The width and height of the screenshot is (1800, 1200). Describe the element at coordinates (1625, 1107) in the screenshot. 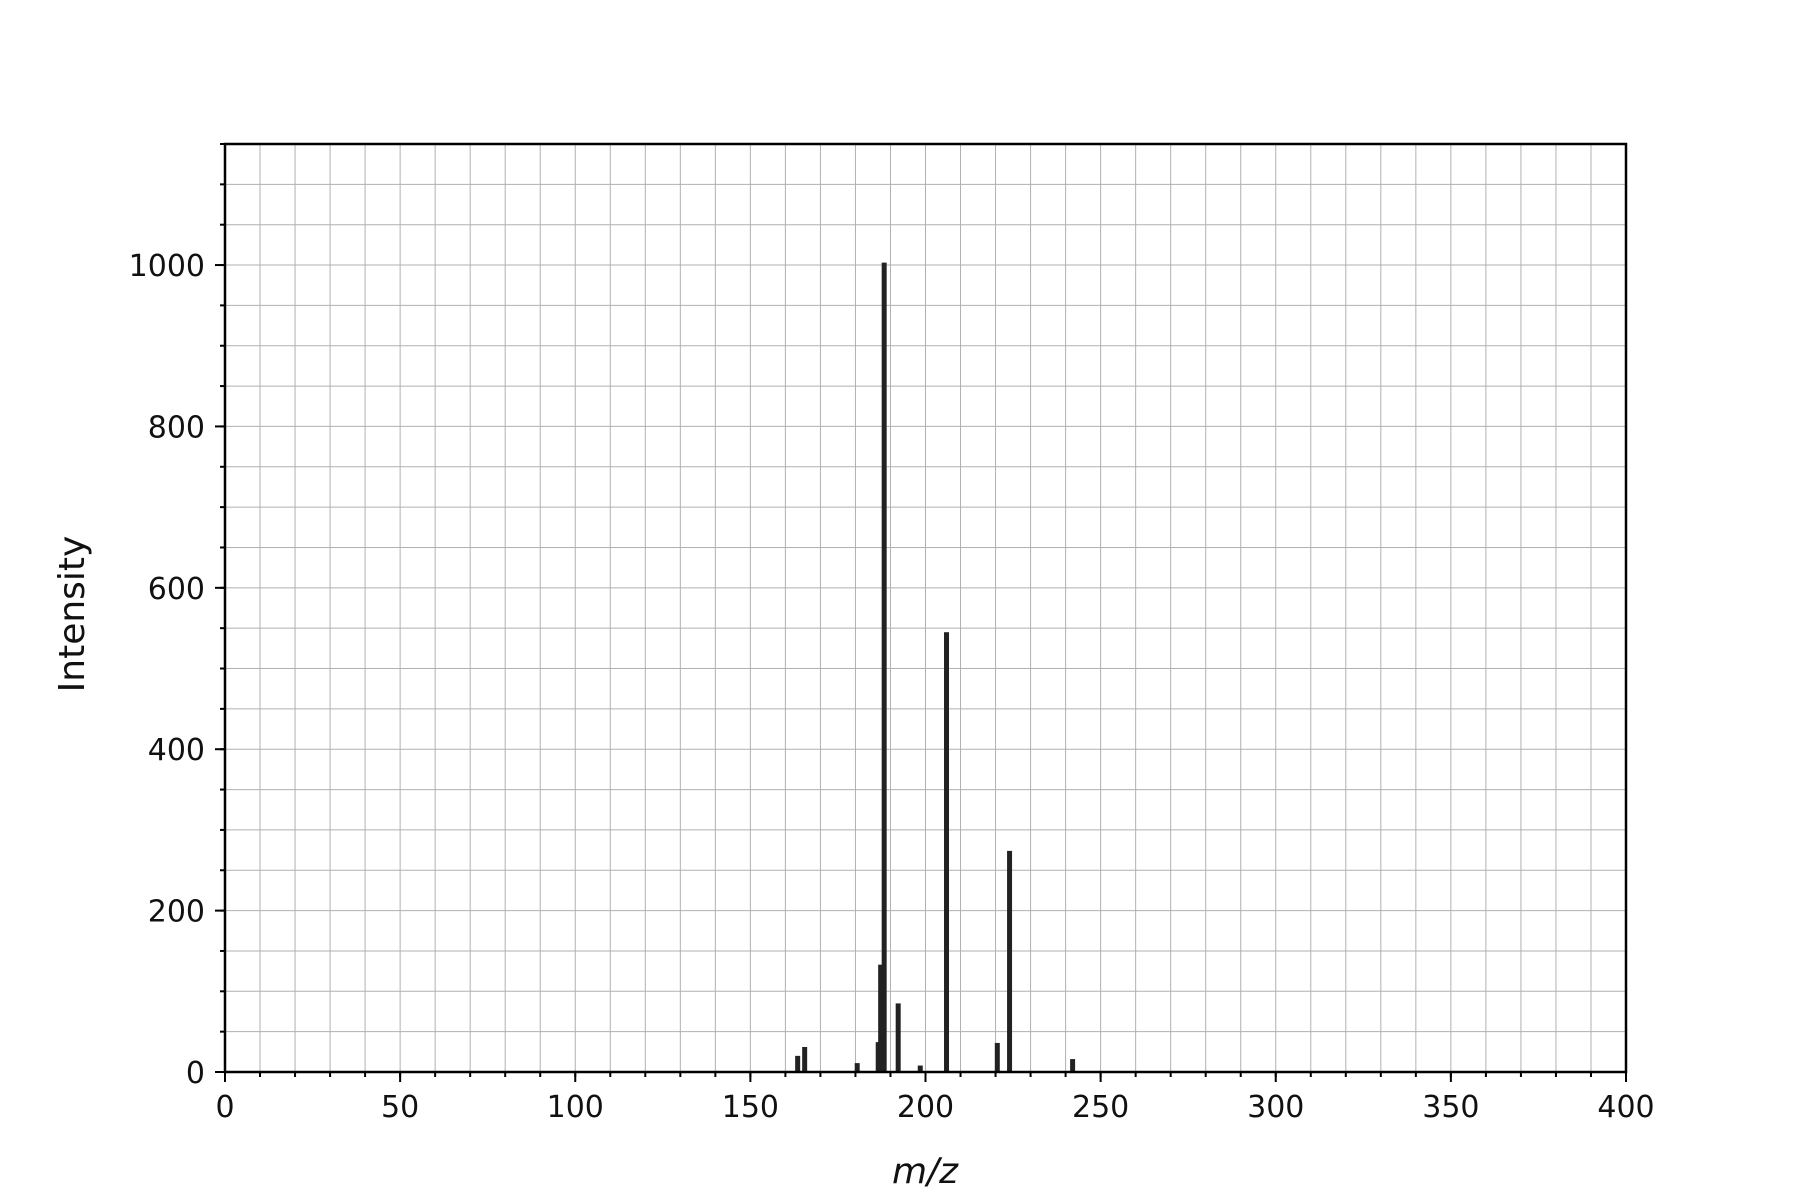

I see `x-tick-label: 400` at that location.